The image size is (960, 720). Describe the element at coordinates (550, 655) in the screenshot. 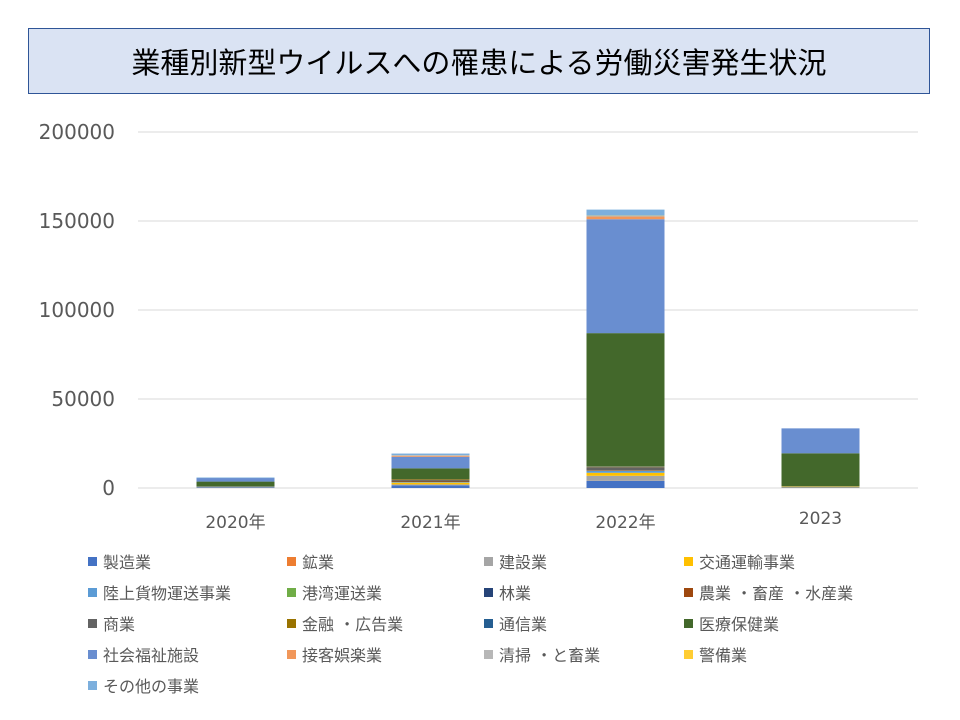

I see `legend-label: 清掃 ・と畜業` at that location.